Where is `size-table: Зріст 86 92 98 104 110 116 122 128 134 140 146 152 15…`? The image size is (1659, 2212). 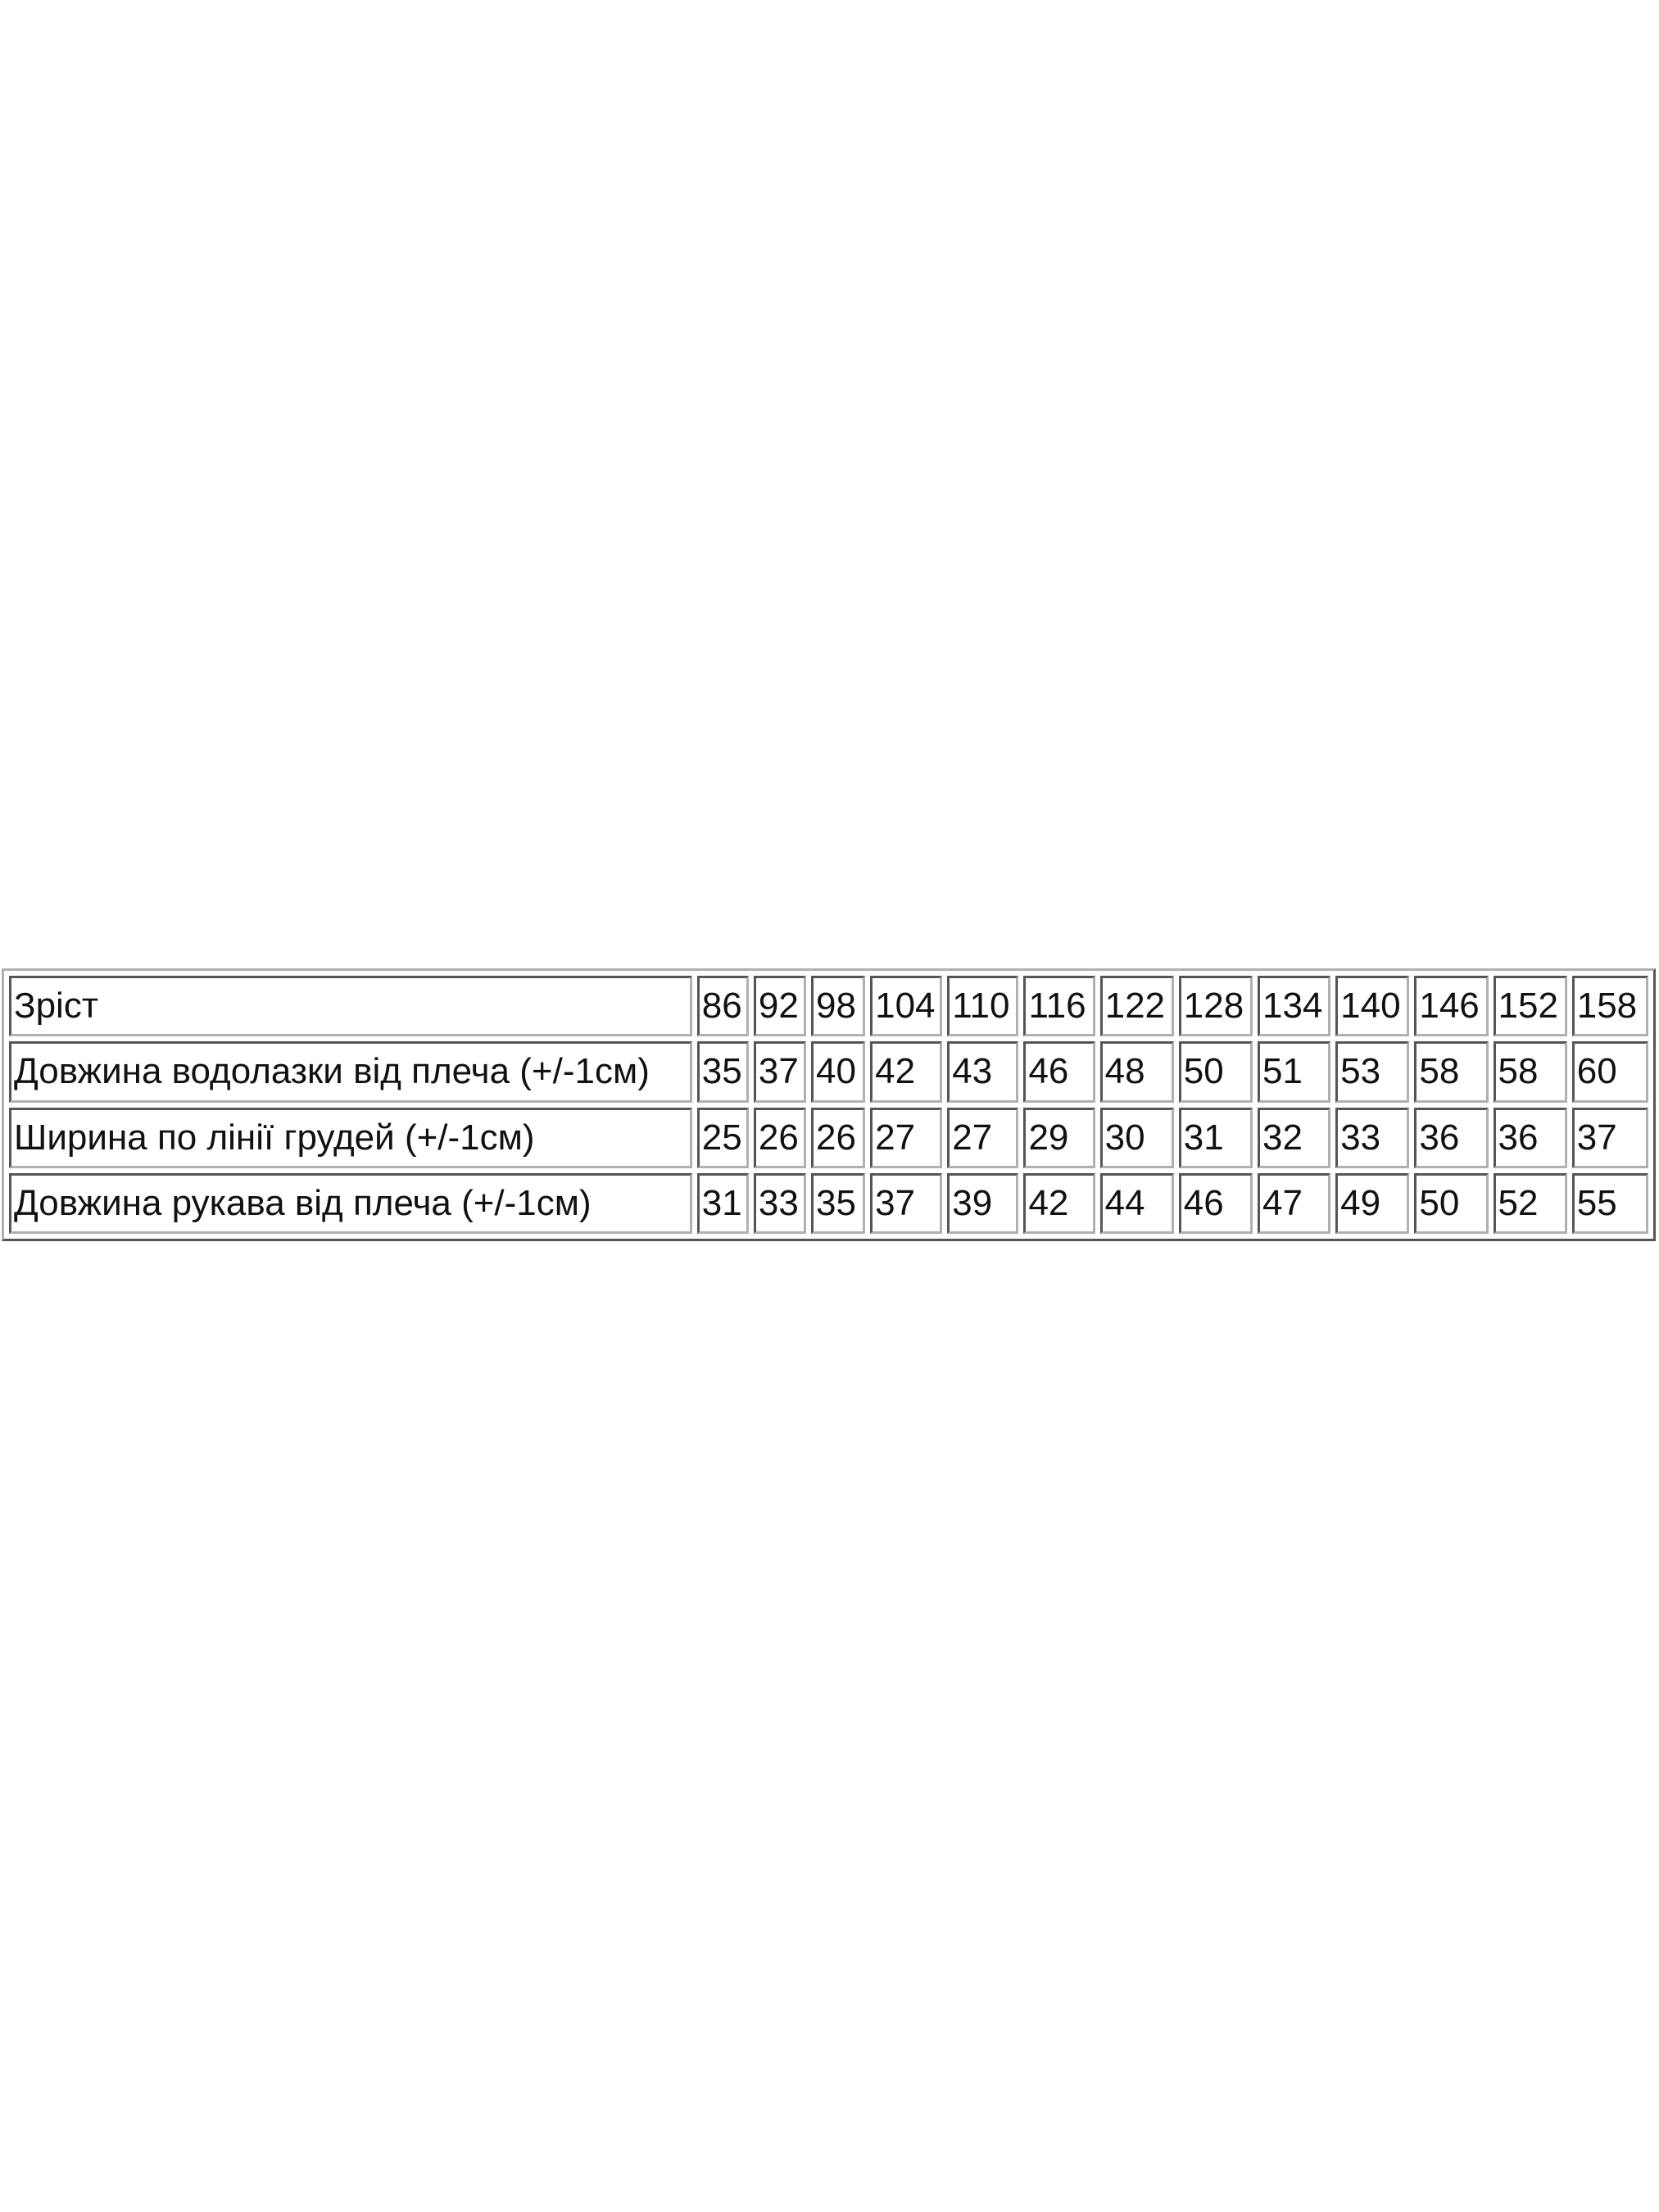
size-table: Зріст 86 92 98 104 110 116 122 128 134 140 146 152 15… is located at coordinates (828, 1105).